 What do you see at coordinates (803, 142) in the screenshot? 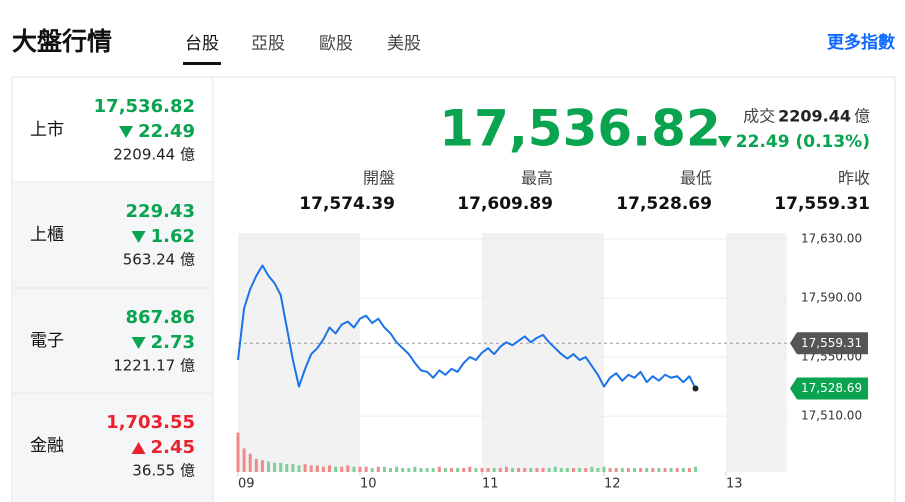
I see `summary-change: 22.49 (0.13%)` at bounding box center [803, 142].